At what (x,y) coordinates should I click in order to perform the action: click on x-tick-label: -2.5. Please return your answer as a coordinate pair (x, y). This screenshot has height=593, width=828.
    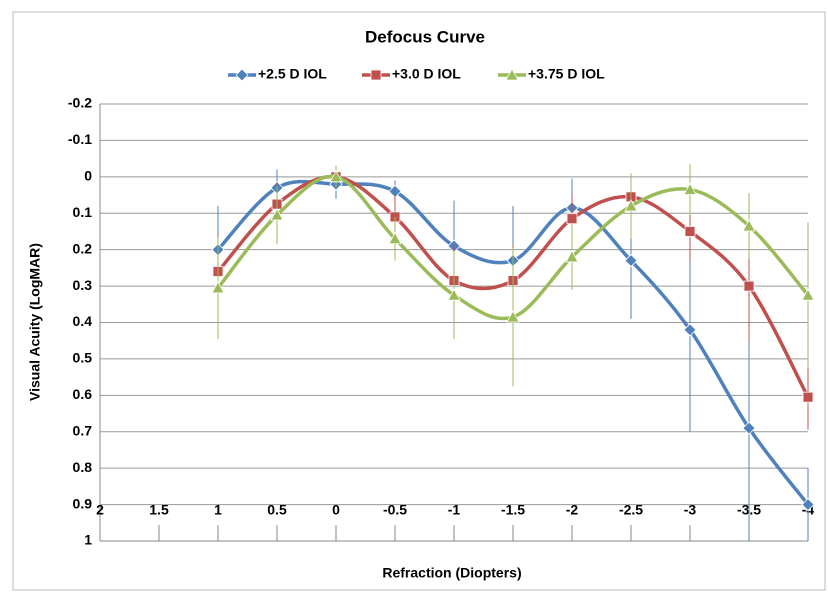
    Looking at the image, I should click on (631, 510).